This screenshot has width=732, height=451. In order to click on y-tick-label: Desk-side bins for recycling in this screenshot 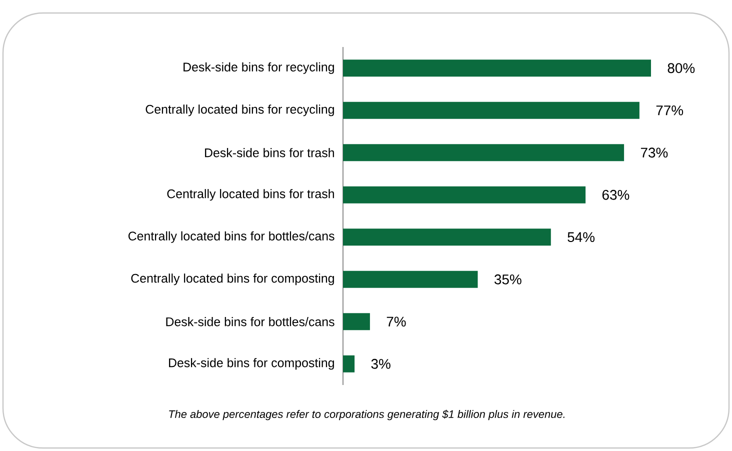, I will do `click(259, 68)`.